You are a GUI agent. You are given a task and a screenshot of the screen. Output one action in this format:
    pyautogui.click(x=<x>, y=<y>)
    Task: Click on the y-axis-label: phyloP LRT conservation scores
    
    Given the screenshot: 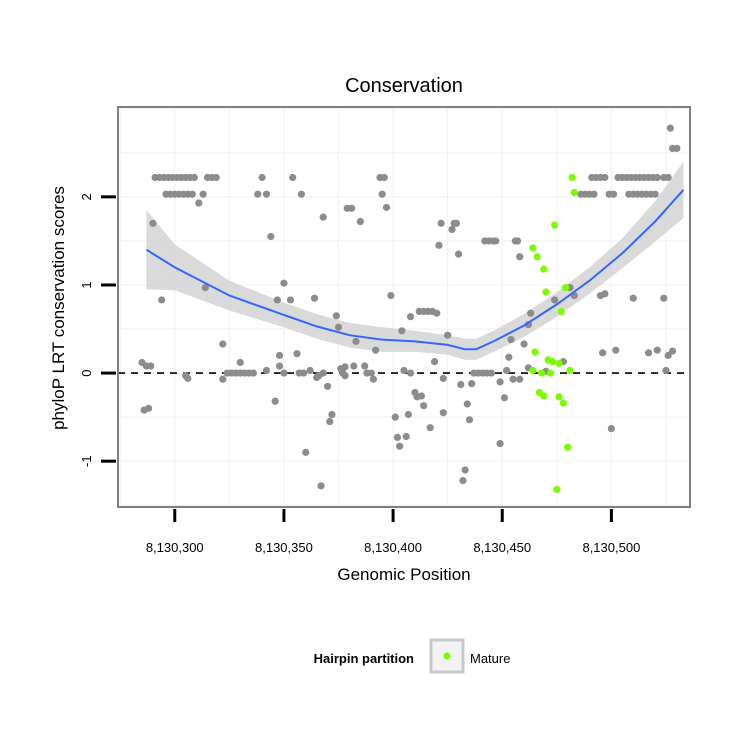 What is the action you would take?
    pyautogui.click(x=58, y=308)
    